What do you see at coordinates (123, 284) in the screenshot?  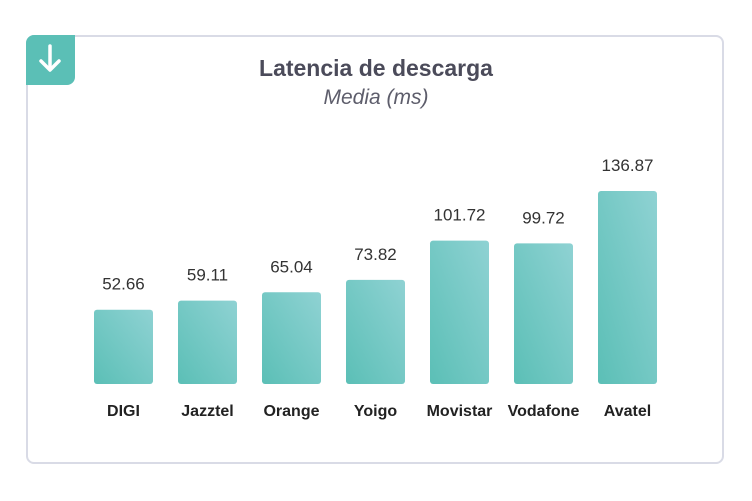 I see `value-label: 52.66` at bounding box center [123, 284].